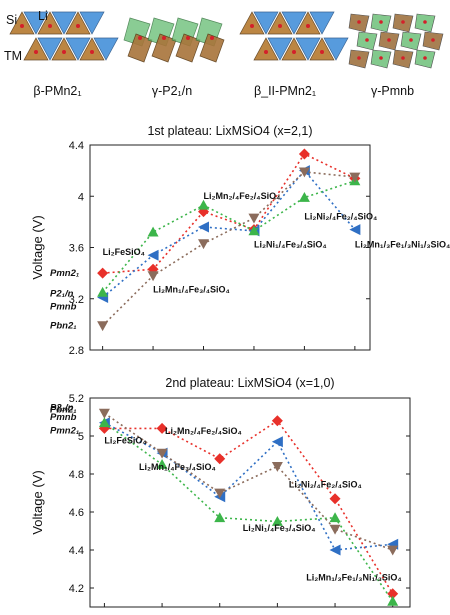  I want to click on structure-label: β-PMn2₁, so click(57, 91).